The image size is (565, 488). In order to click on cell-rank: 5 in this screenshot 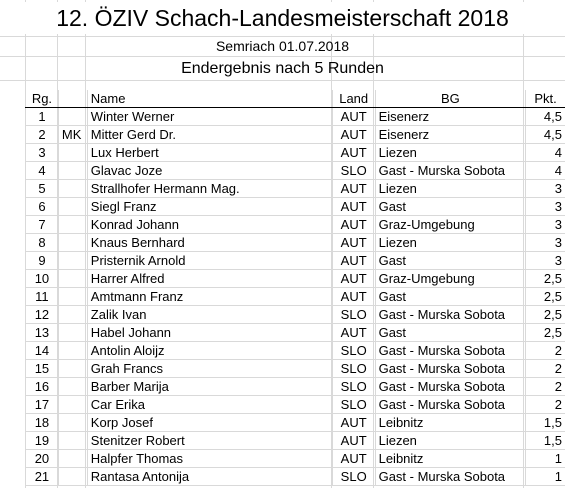, I will do `click(42, 188)`.